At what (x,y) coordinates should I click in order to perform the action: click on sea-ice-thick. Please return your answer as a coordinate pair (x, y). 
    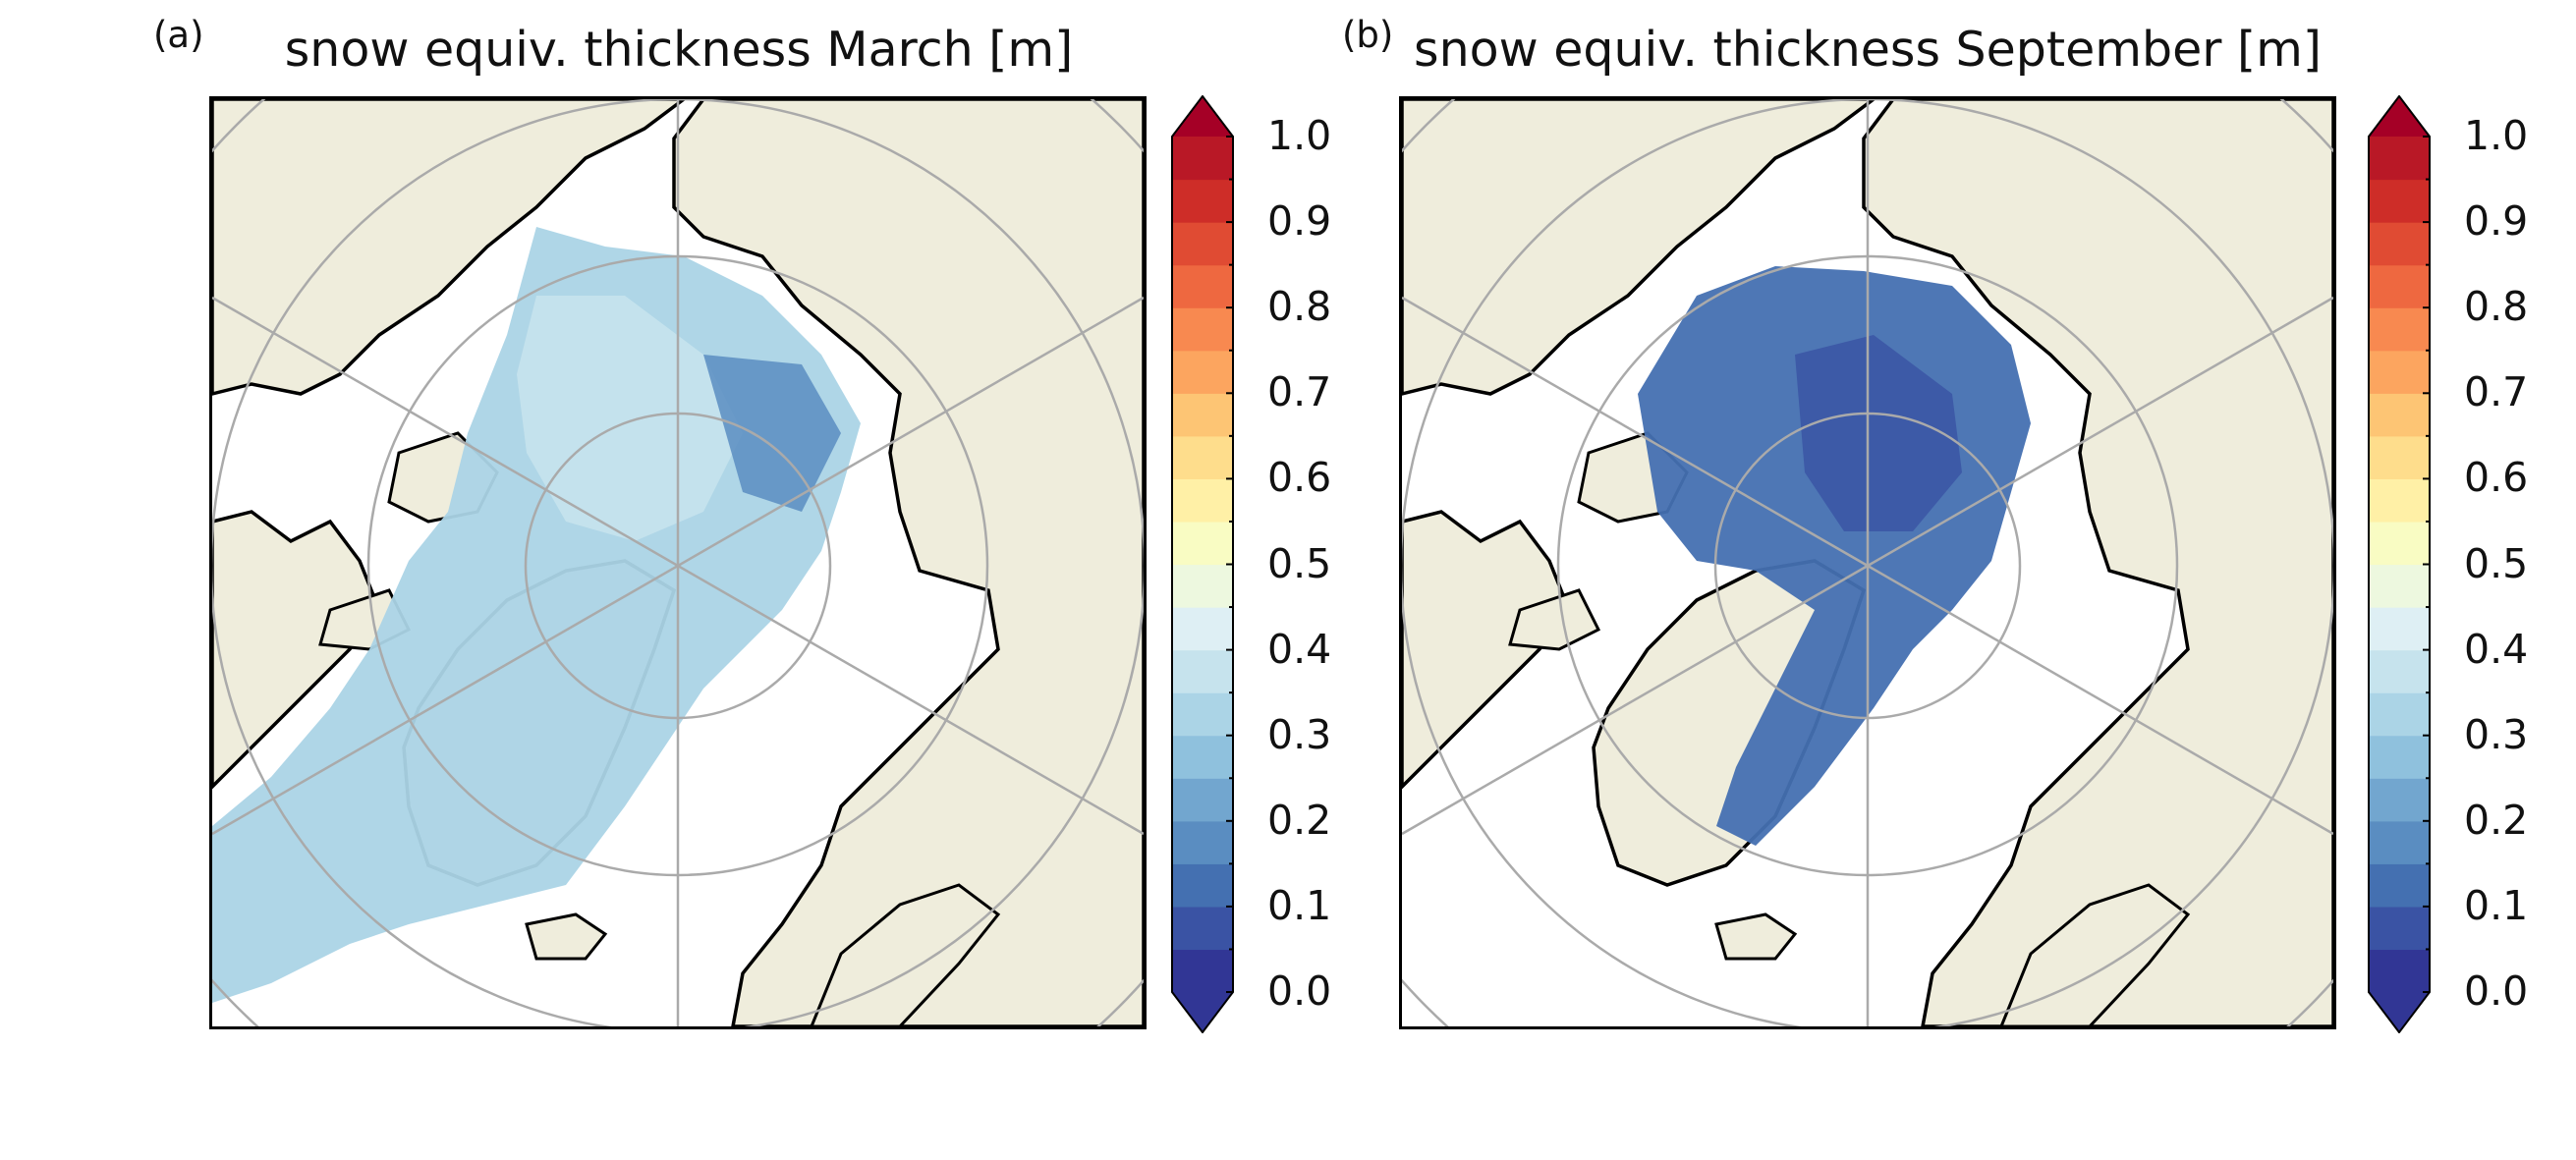
    Looking at the image, I should click on (772, 433).